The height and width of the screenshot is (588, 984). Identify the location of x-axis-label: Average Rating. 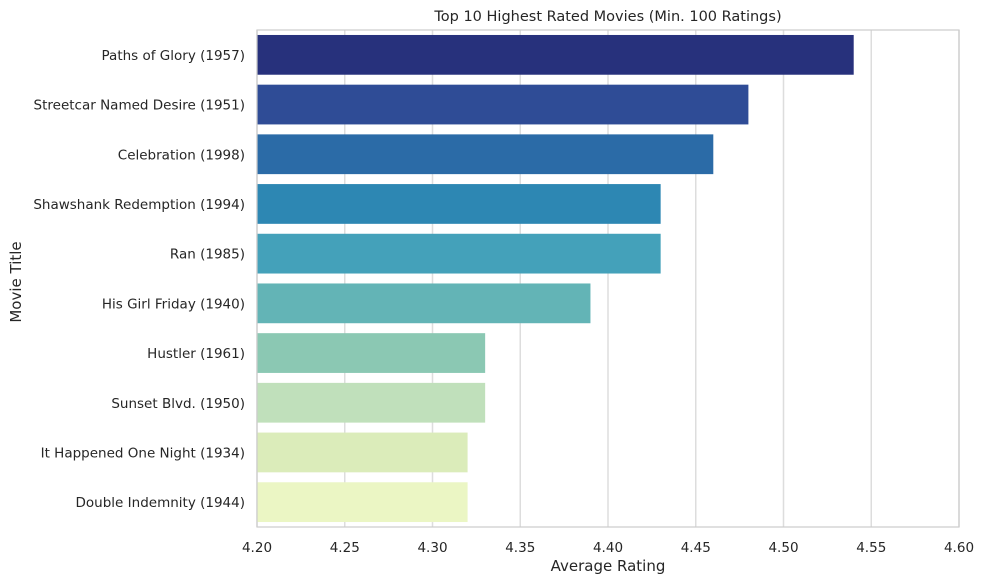
(608, 566).